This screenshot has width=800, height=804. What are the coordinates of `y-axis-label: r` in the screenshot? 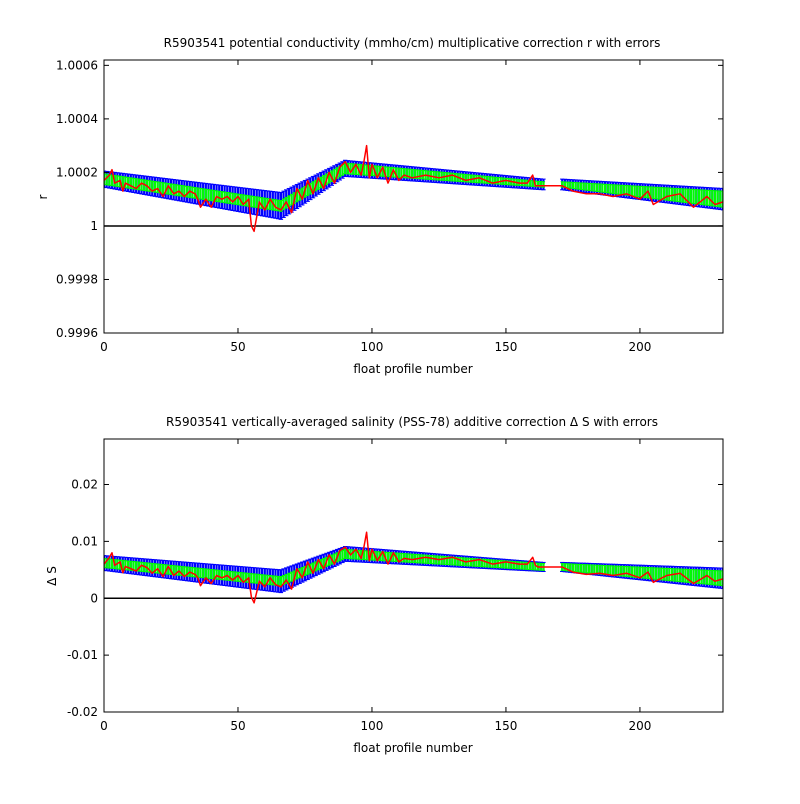 It's located at (43, 196).